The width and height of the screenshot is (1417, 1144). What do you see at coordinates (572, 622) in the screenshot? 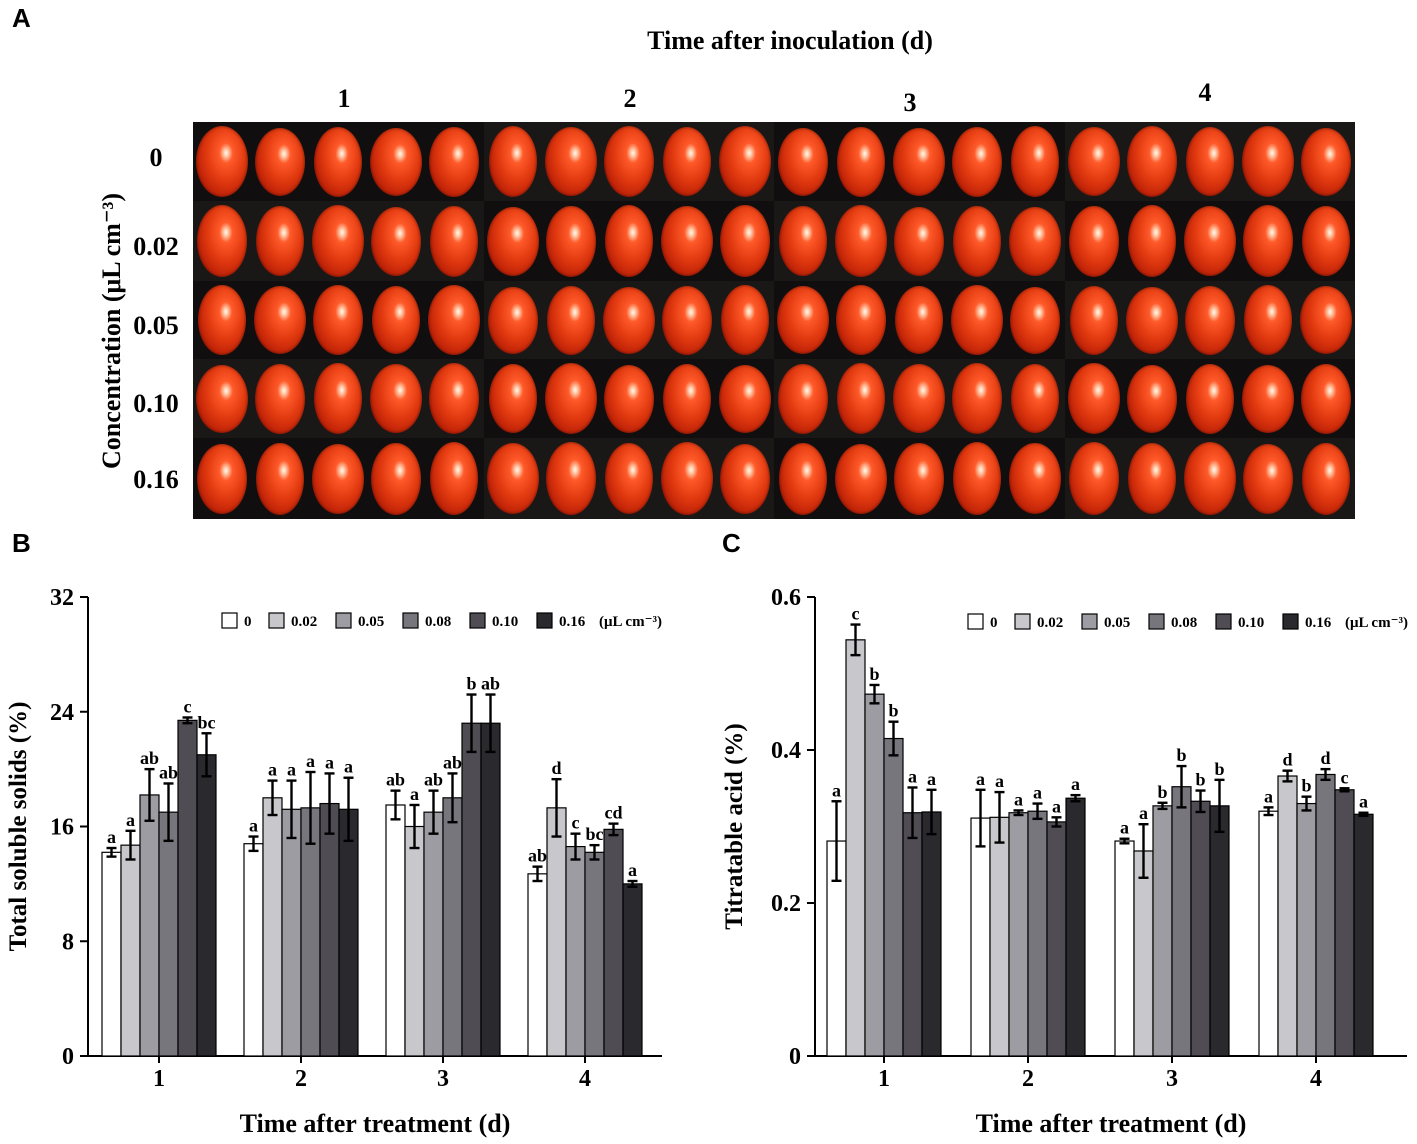
I see `legend-label: 0.16` at bounding box center [572, 622].